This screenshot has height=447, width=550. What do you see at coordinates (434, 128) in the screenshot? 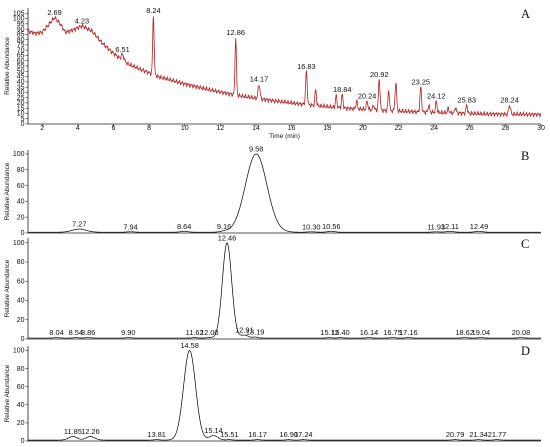
I see `x-tick-label: 24` at bounding box center [434, 128].